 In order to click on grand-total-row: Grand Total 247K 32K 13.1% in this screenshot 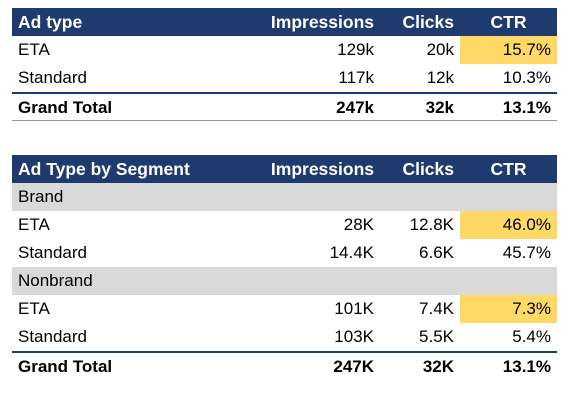, I will do `click(284, 366)`.